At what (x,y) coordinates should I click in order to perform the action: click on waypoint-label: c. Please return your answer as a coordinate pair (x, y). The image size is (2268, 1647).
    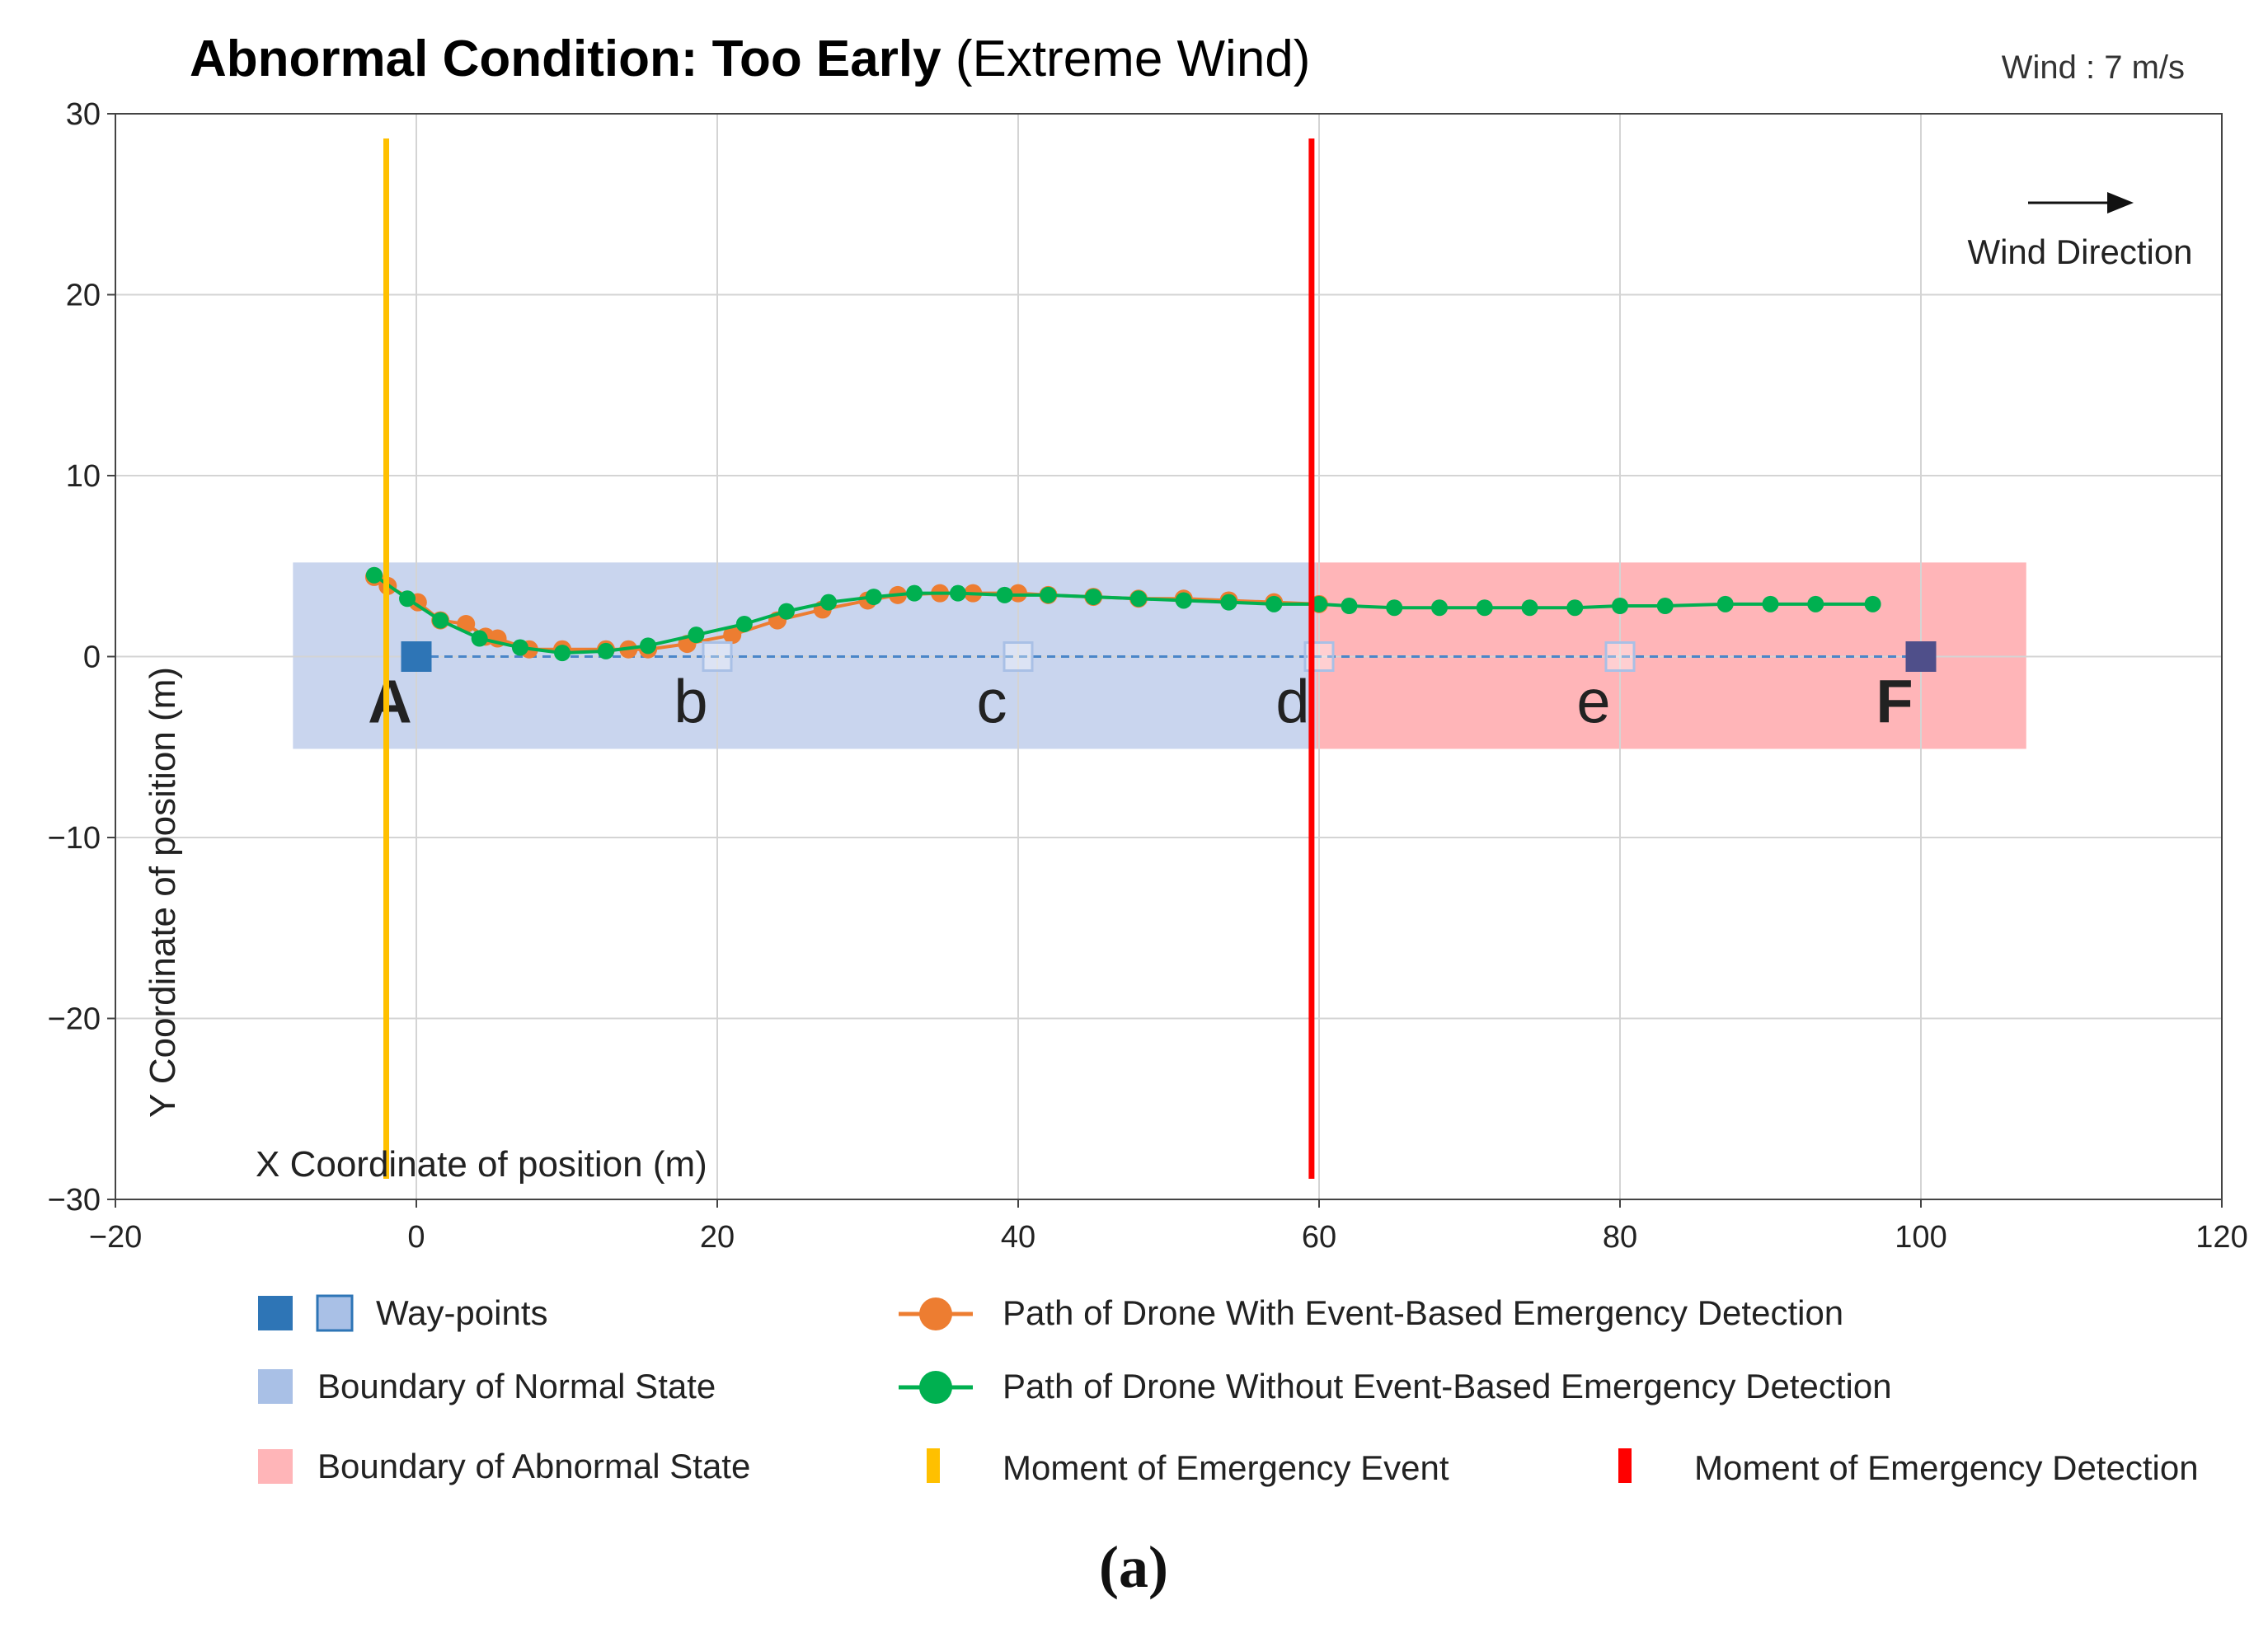
    Looking at the image, I should click on (992, 702).